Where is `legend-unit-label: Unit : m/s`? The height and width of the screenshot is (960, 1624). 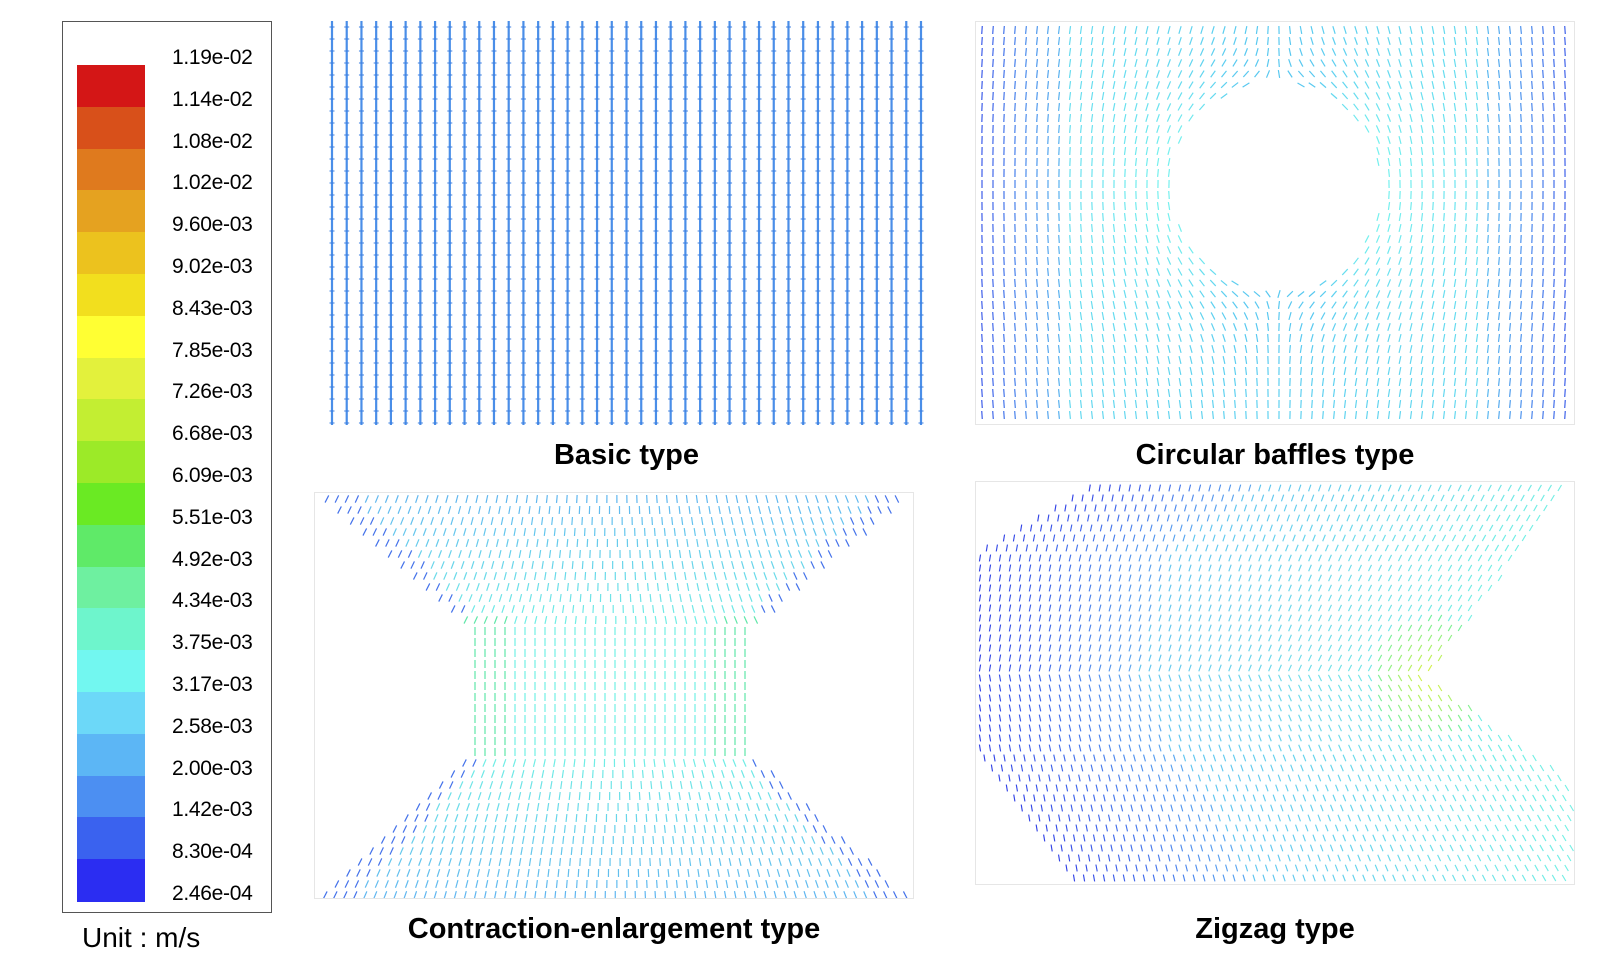
legend-unit-label: Unit : m/s is located at coordinates (141, 937).